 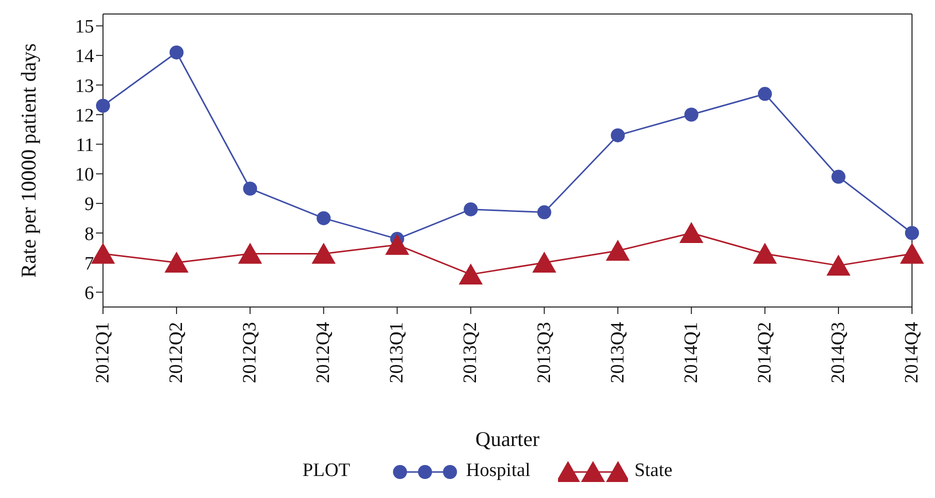 I want to click on y-tick-label: 6, so click(x=89, y=293).